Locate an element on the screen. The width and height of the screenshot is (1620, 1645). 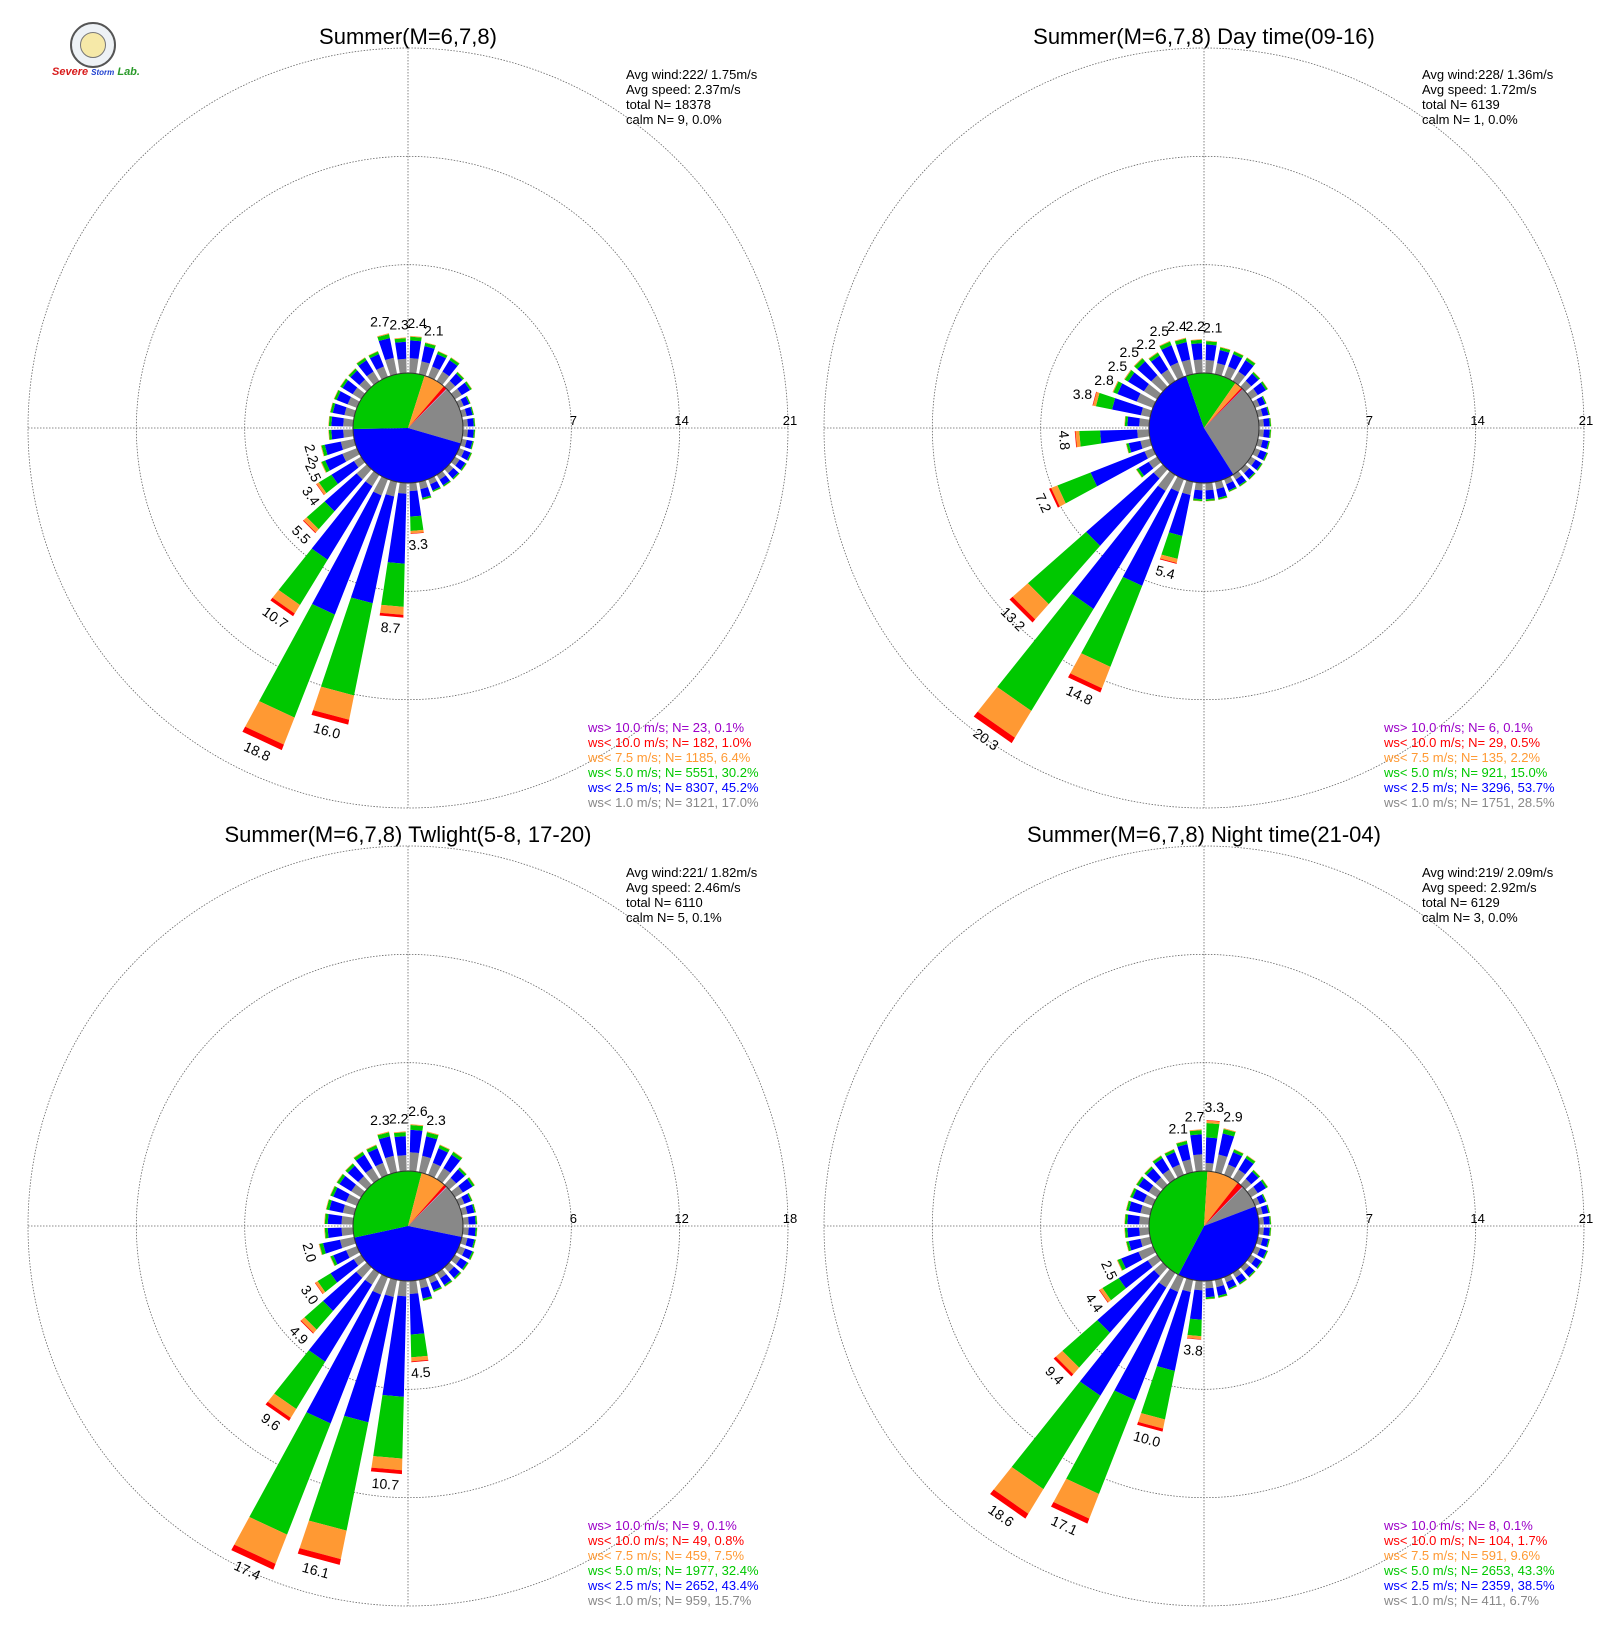
legend-entry: ws< 5.0 m/s; N= 921, 15.0% is located at coordinates (1465, 772).